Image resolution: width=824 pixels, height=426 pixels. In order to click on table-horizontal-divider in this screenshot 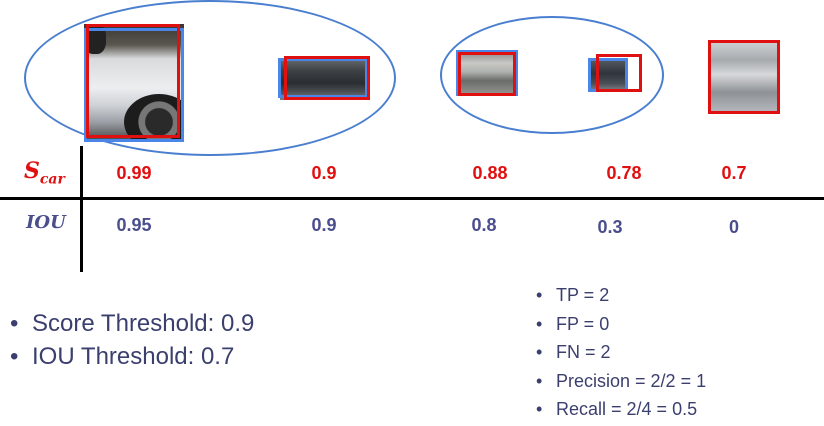, I will do `click(412, 198)`.